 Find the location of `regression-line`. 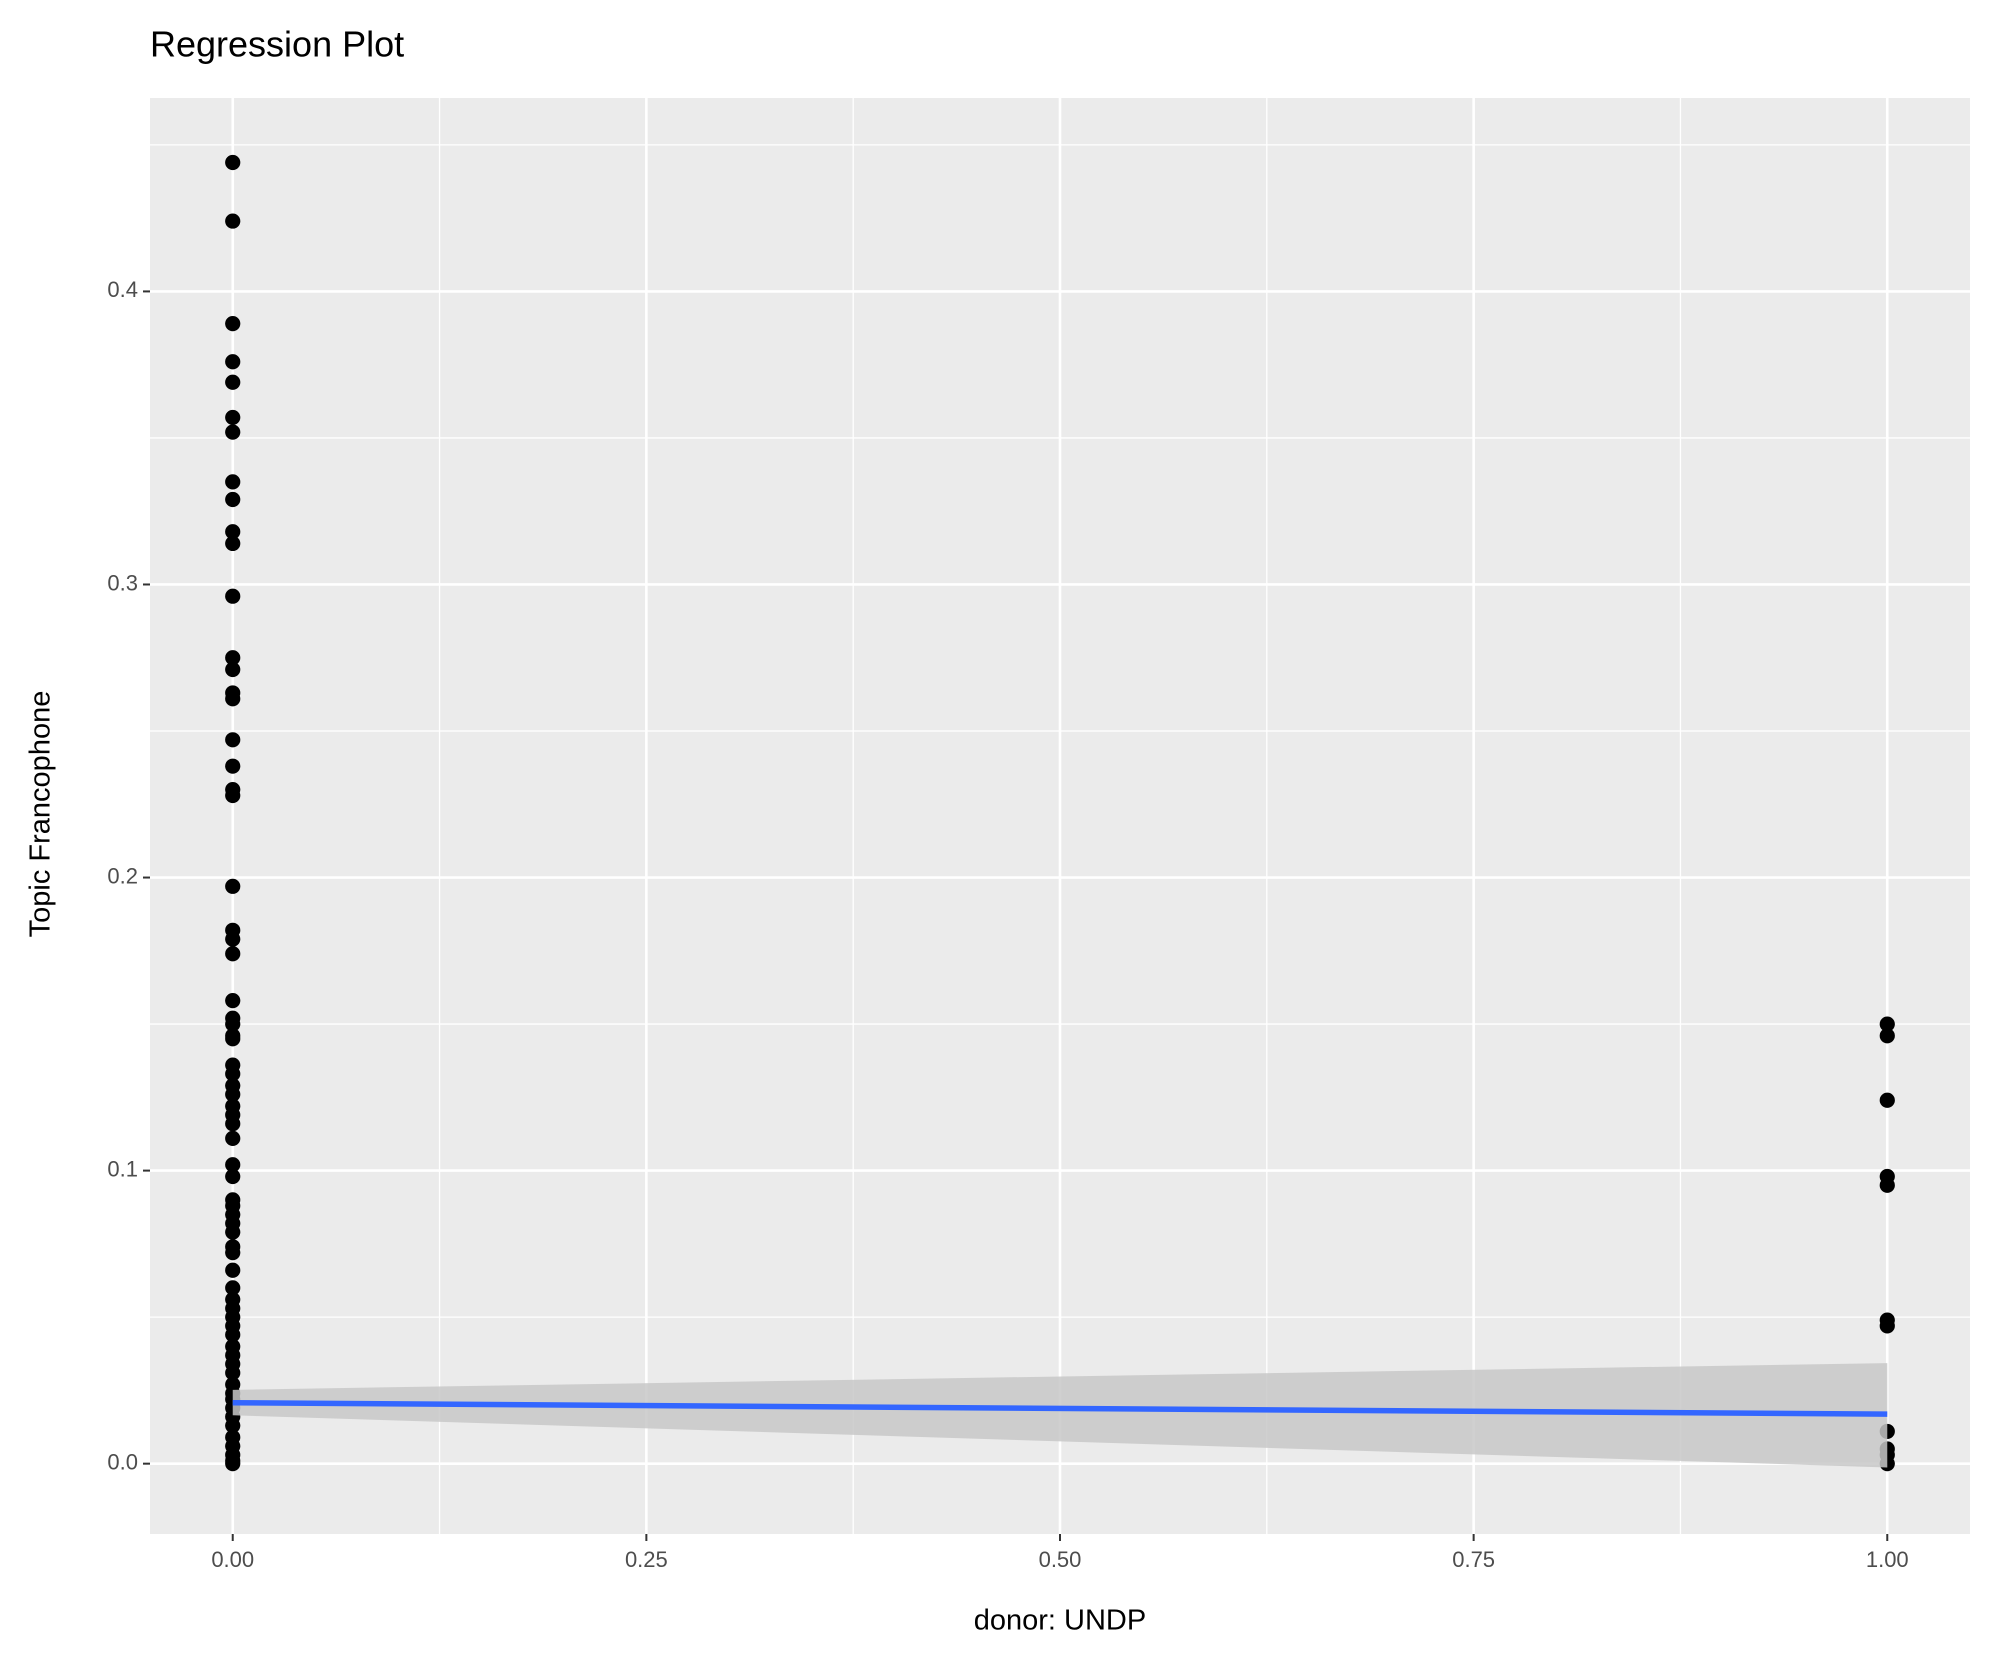

regression-line is located at coordinates (1060, 1408).